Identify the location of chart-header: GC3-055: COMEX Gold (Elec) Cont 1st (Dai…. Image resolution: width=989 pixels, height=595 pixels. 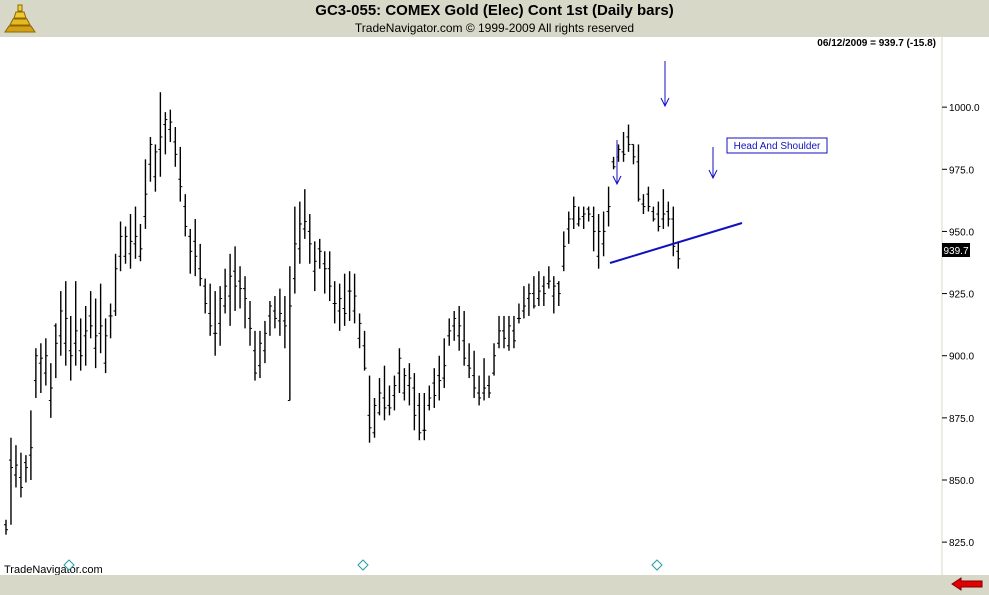
(494, 18).